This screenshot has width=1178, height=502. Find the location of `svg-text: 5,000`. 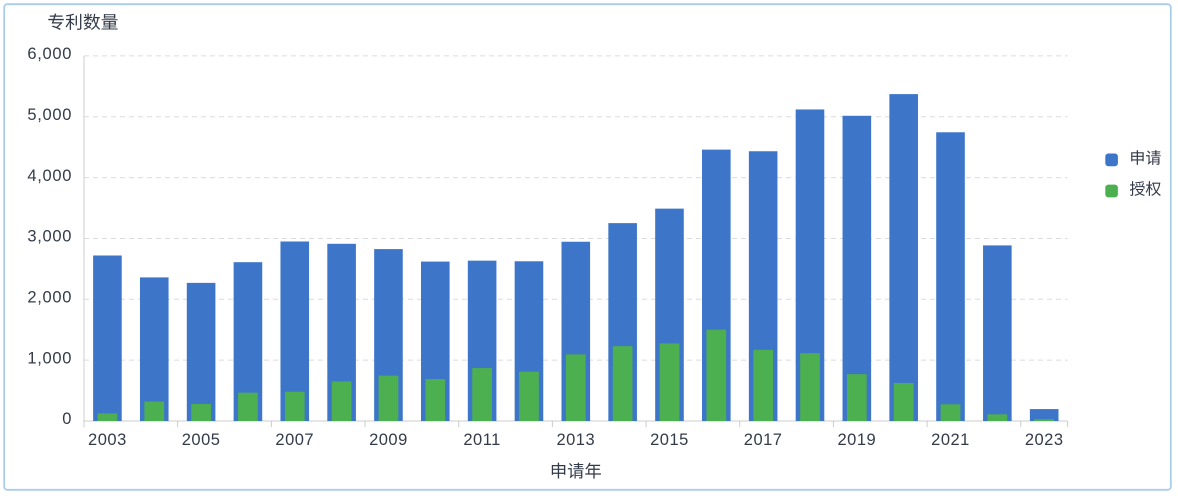

svg-text: 5,000 is located at coordinates (49, 115).